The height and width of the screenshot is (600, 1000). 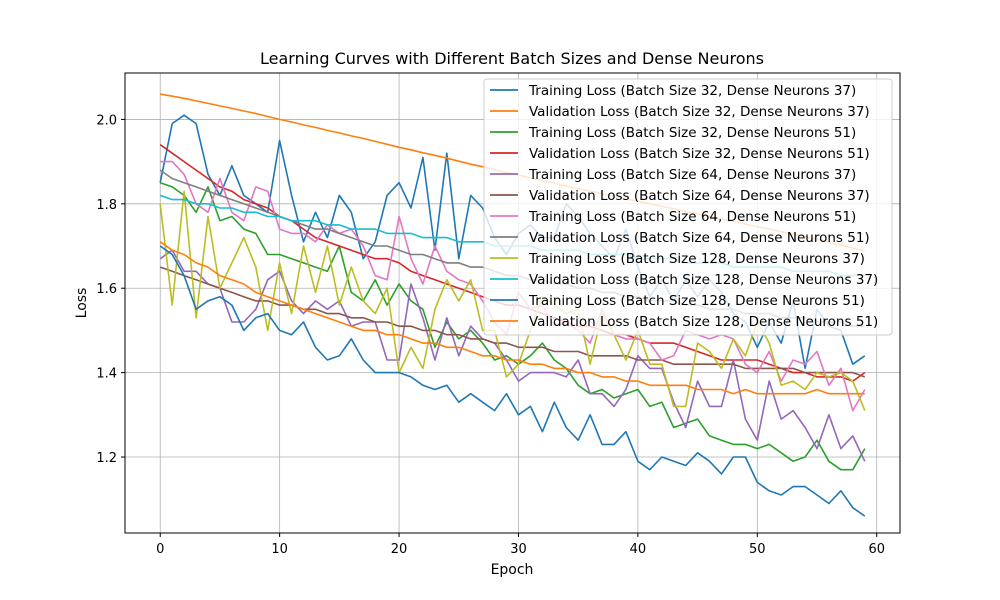 I want to click on y-axis-label: Loss, so click(x=82, y=303).